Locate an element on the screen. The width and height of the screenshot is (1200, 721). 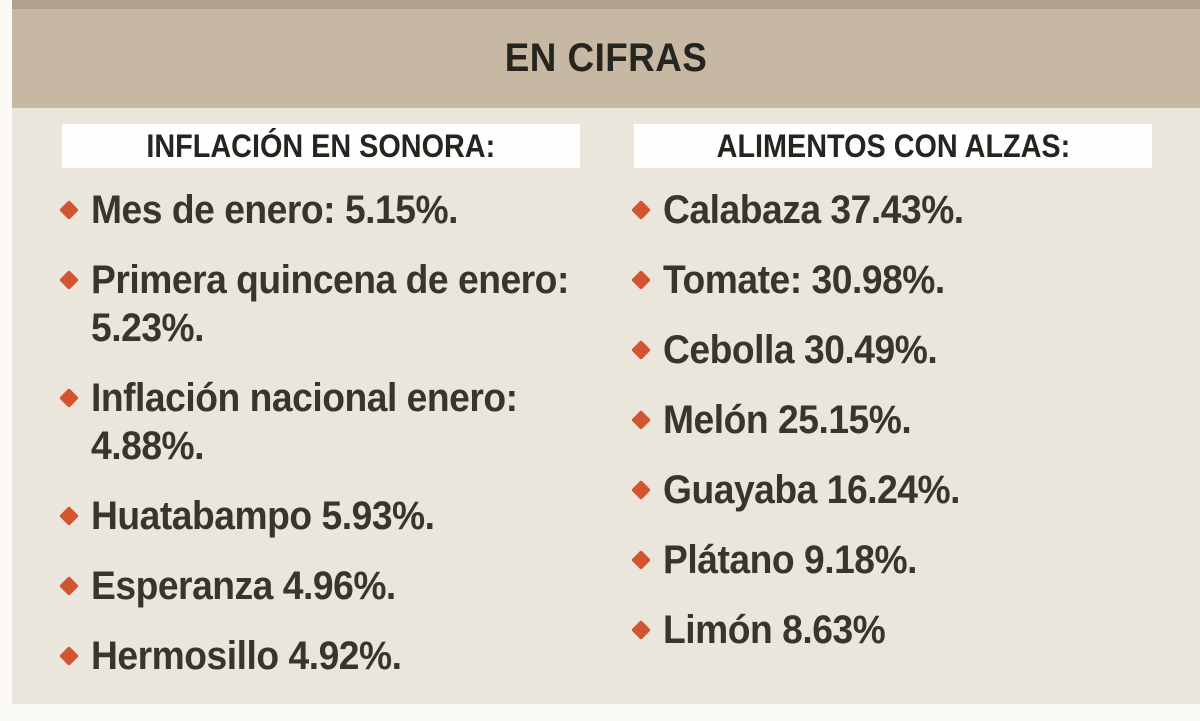
title-band: EN CIFRAS is located at coordinates (606, 58).